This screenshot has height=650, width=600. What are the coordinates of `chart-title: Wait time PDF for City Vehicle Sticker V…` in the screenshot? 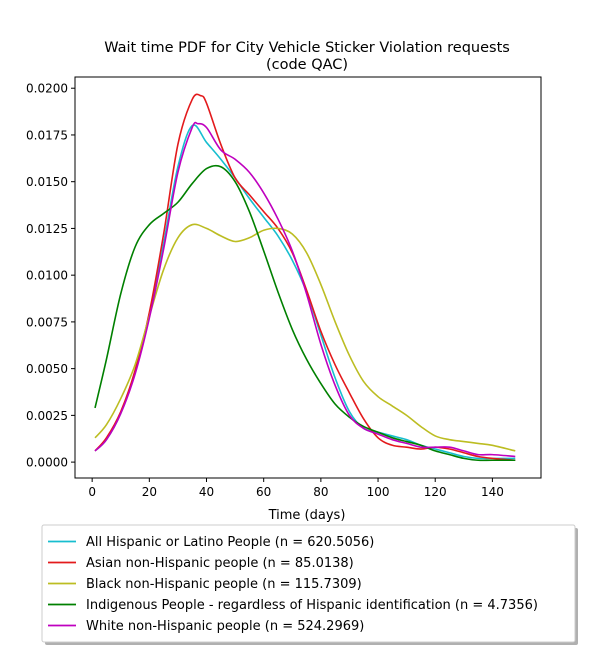 It's located at (307, 48).